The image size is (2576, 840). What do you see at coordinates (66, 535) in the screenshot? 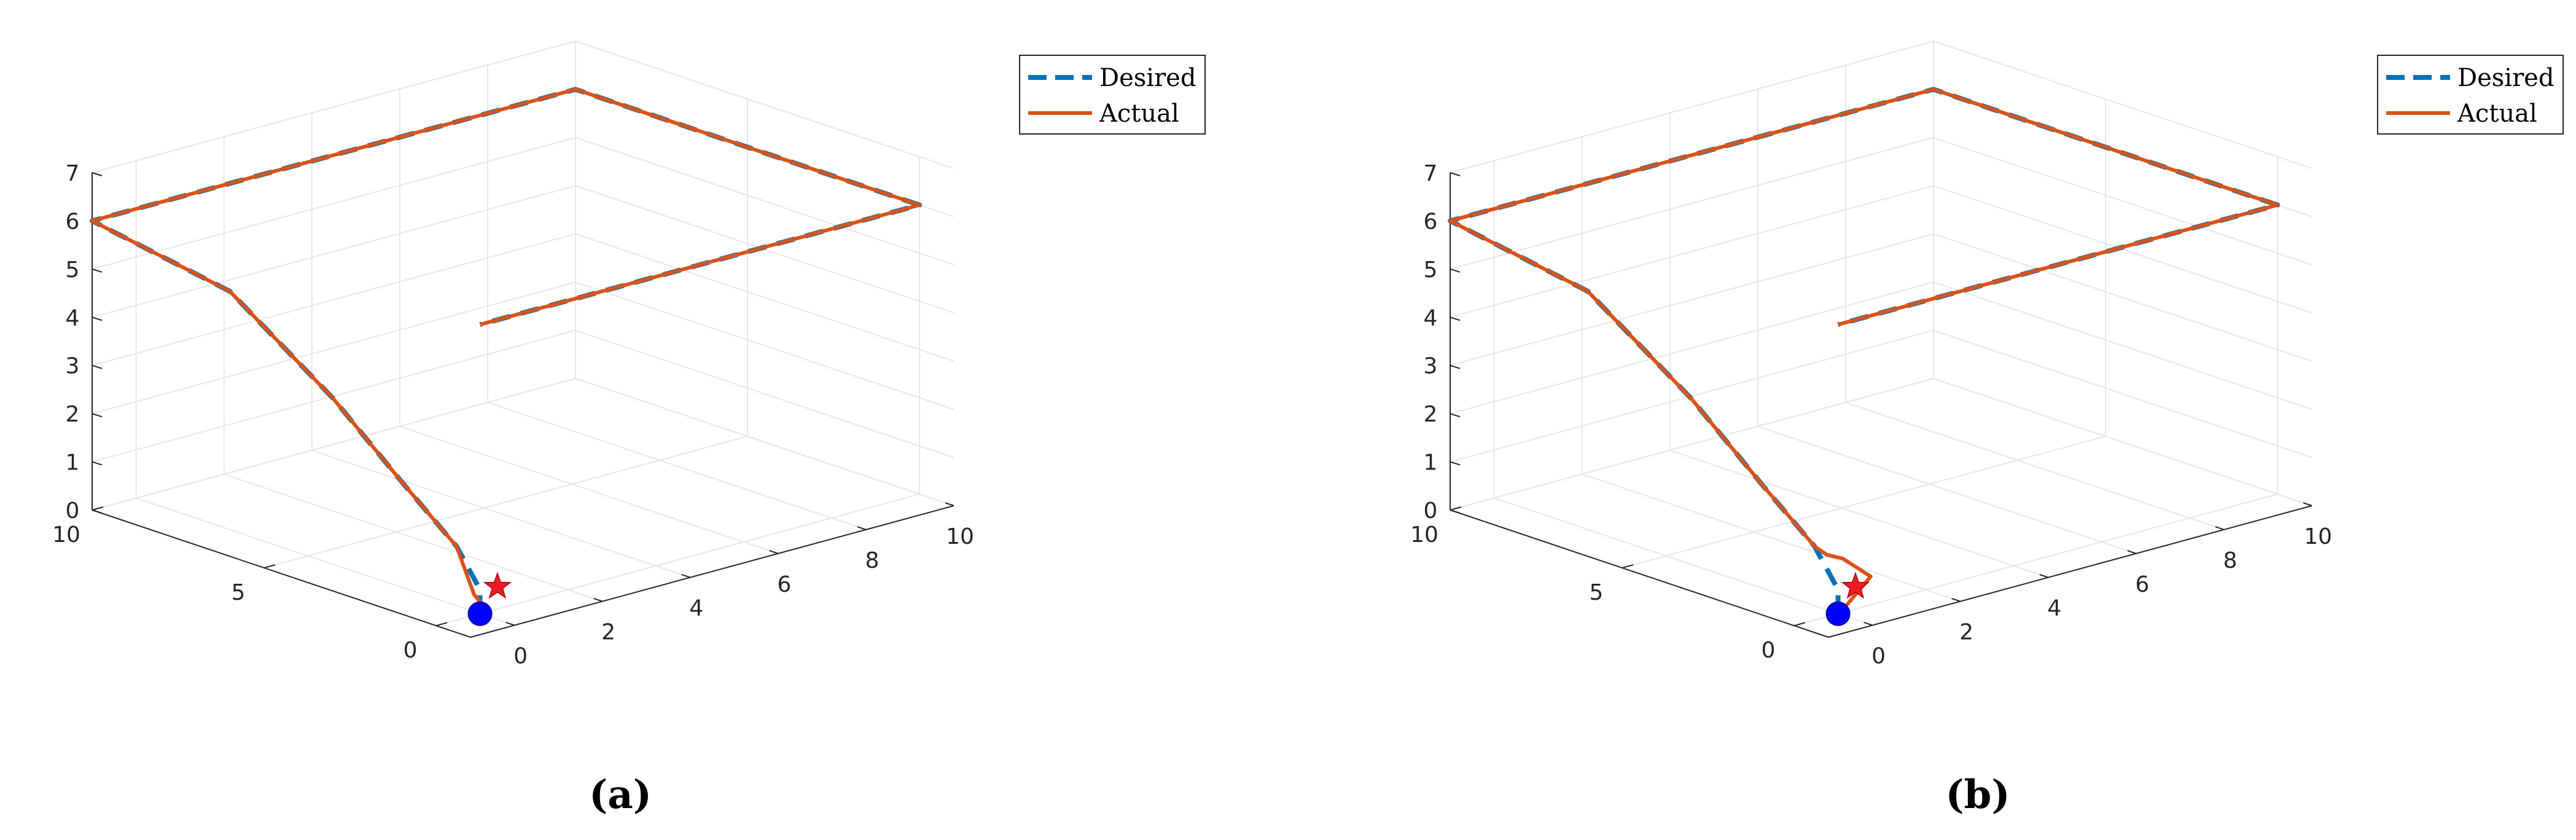
I see `y-tick-label: 10` at bounding box center [66, 535].